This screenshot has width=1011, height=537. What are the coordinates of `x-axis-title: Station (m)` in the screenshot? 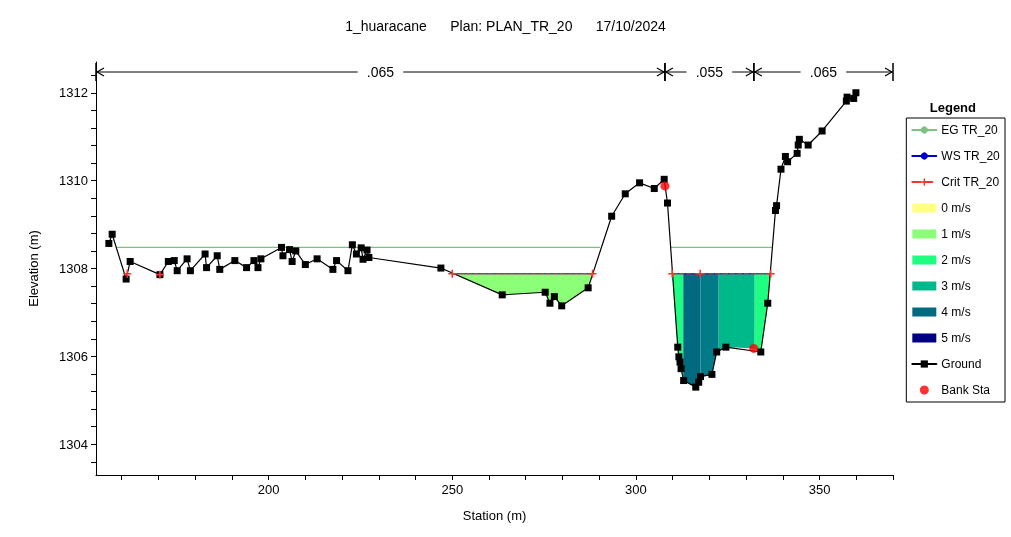 It's located at (494, 515).